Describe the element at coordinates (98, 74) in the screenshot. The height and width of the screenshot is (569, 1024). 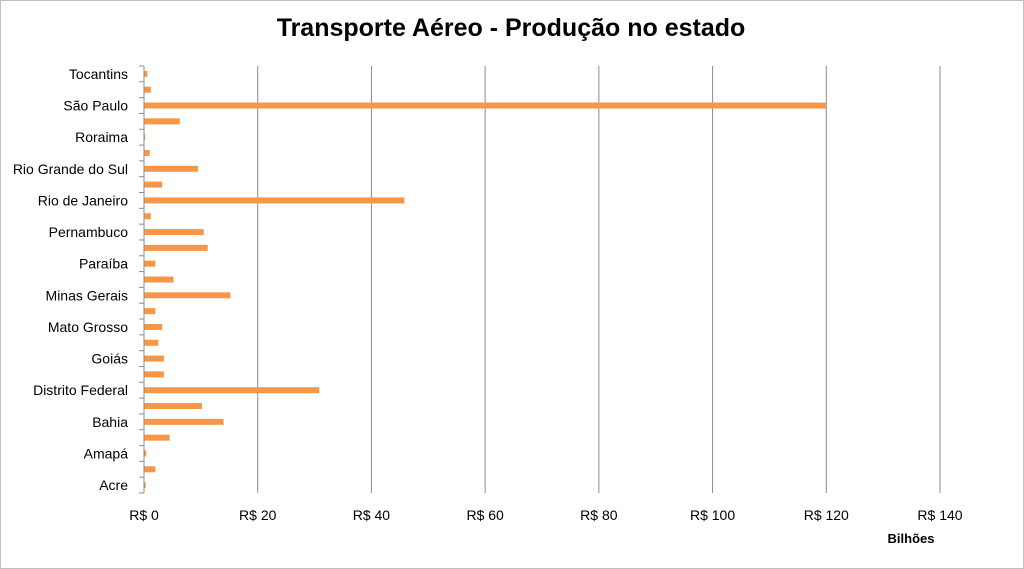
I see `category-label: Tocantins` at that location.